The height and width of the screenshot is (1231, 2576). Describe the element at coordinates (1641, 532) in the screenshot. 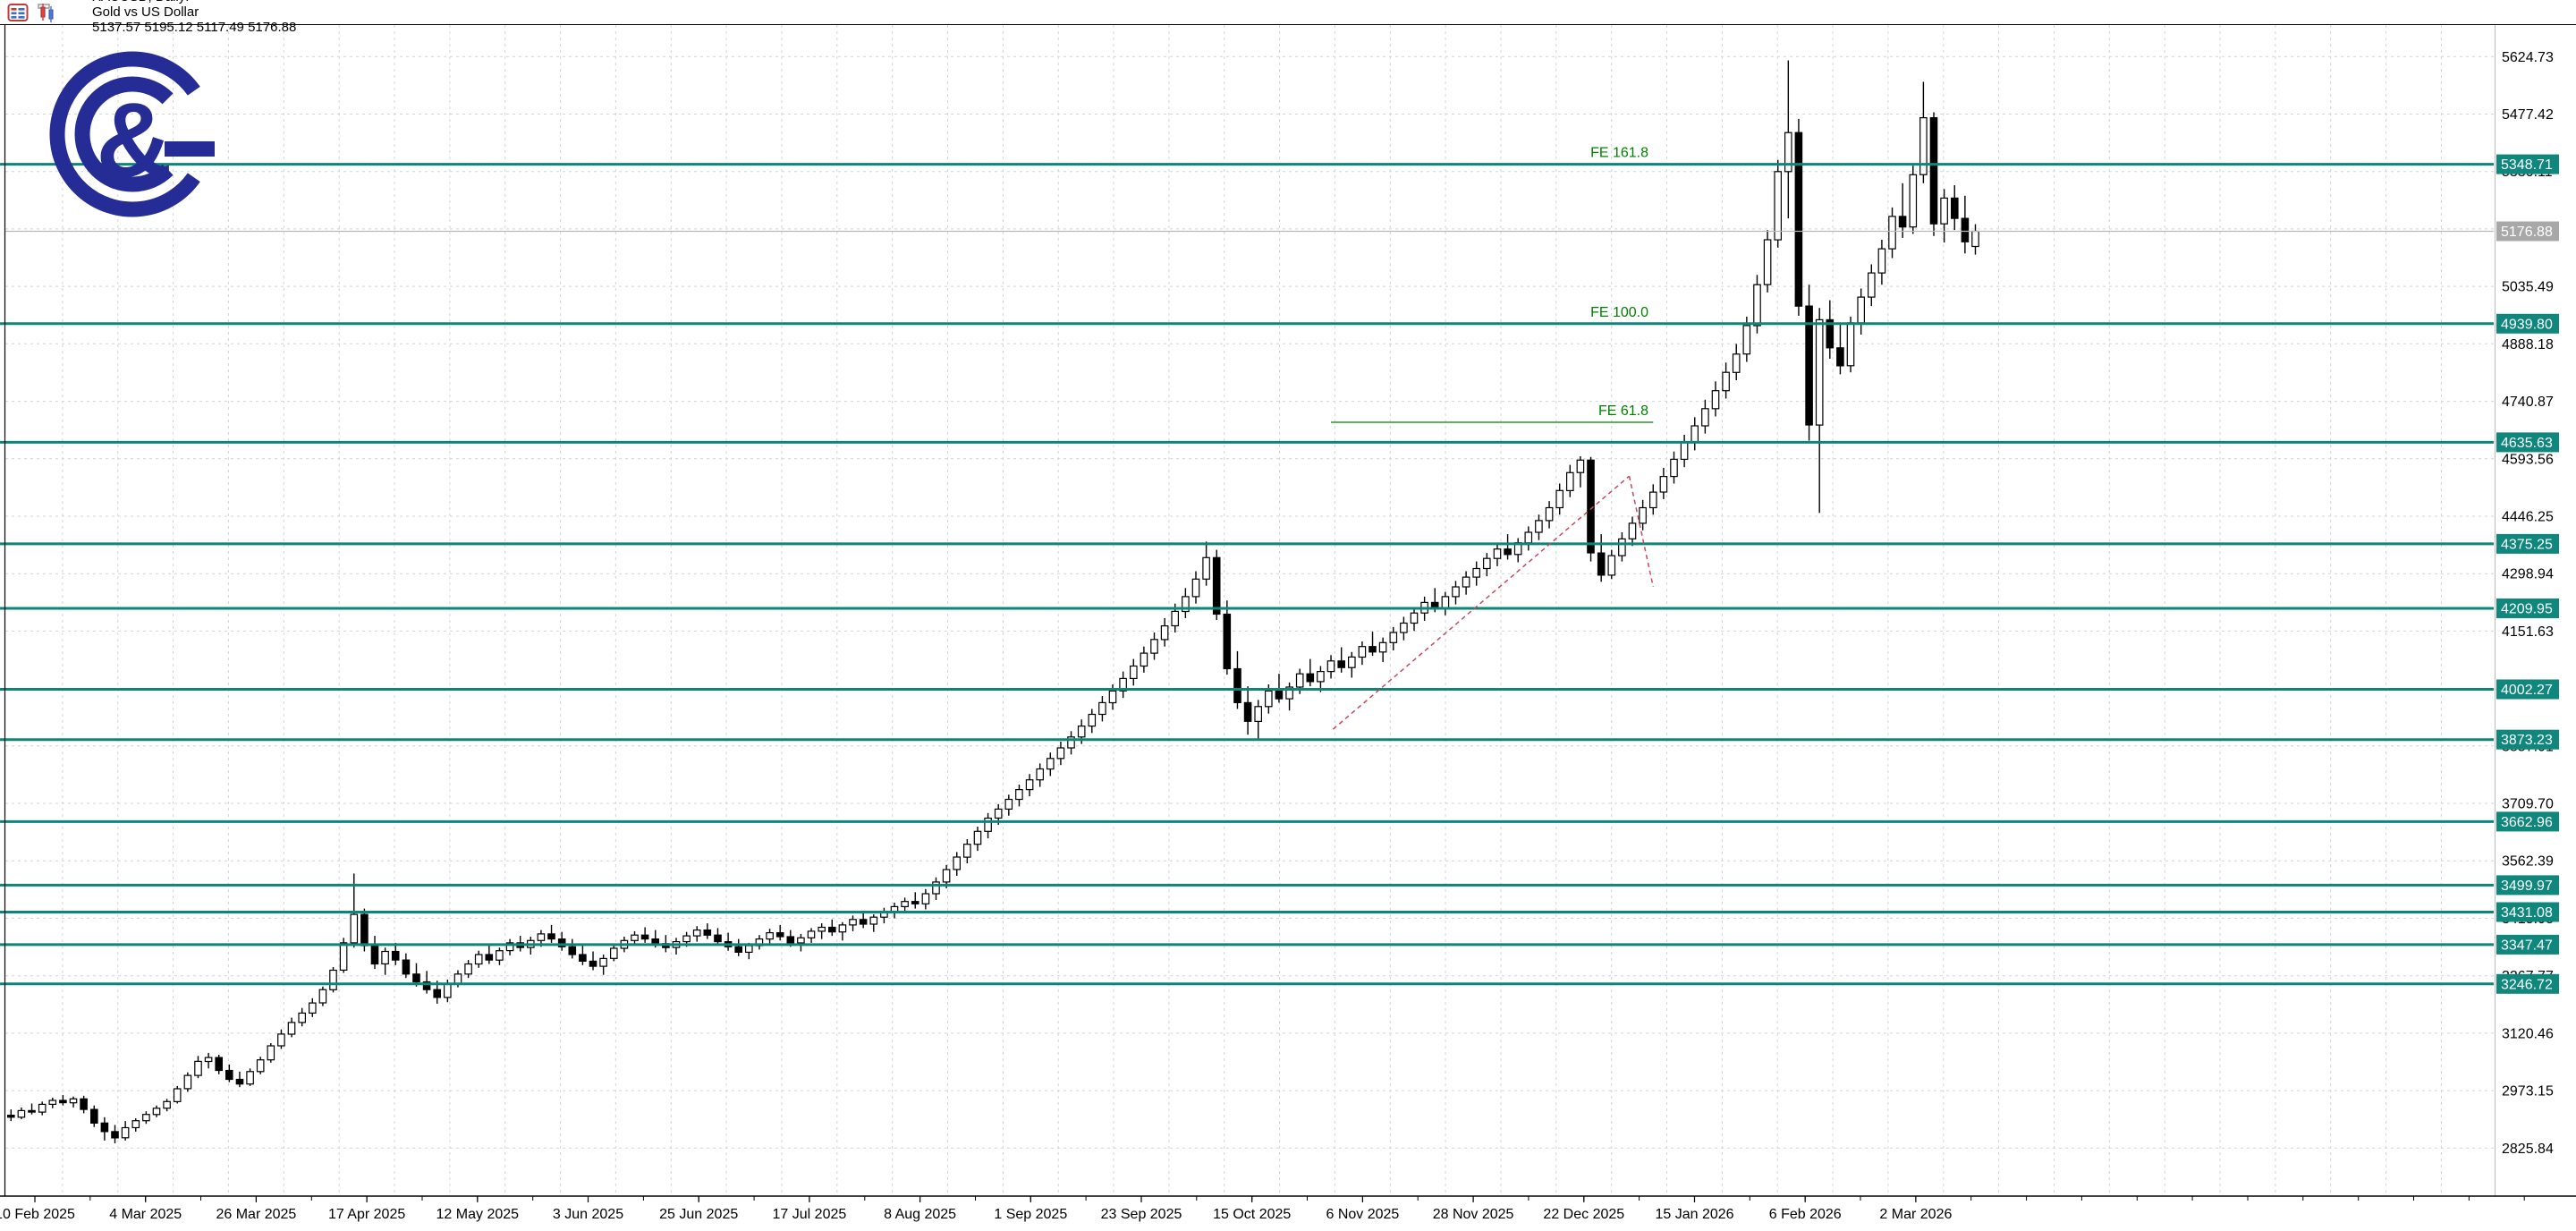

I see `fibonacci-trendline` at that location.